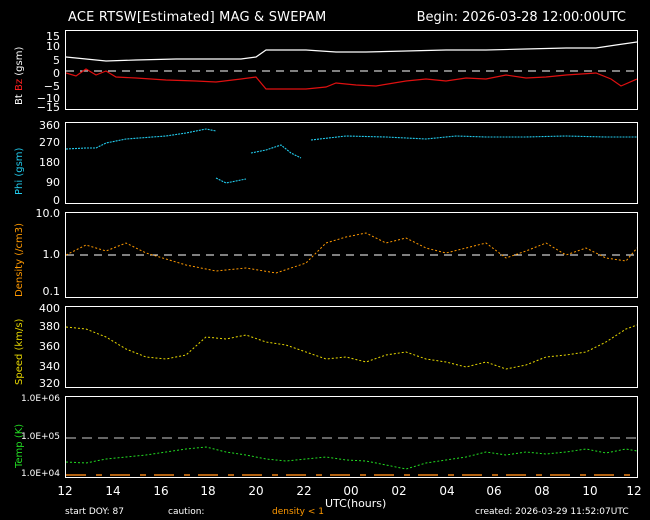 This screenshot has width=650, height=520. I want to click on start-doy: start DOY: 87, so click(94, 512).